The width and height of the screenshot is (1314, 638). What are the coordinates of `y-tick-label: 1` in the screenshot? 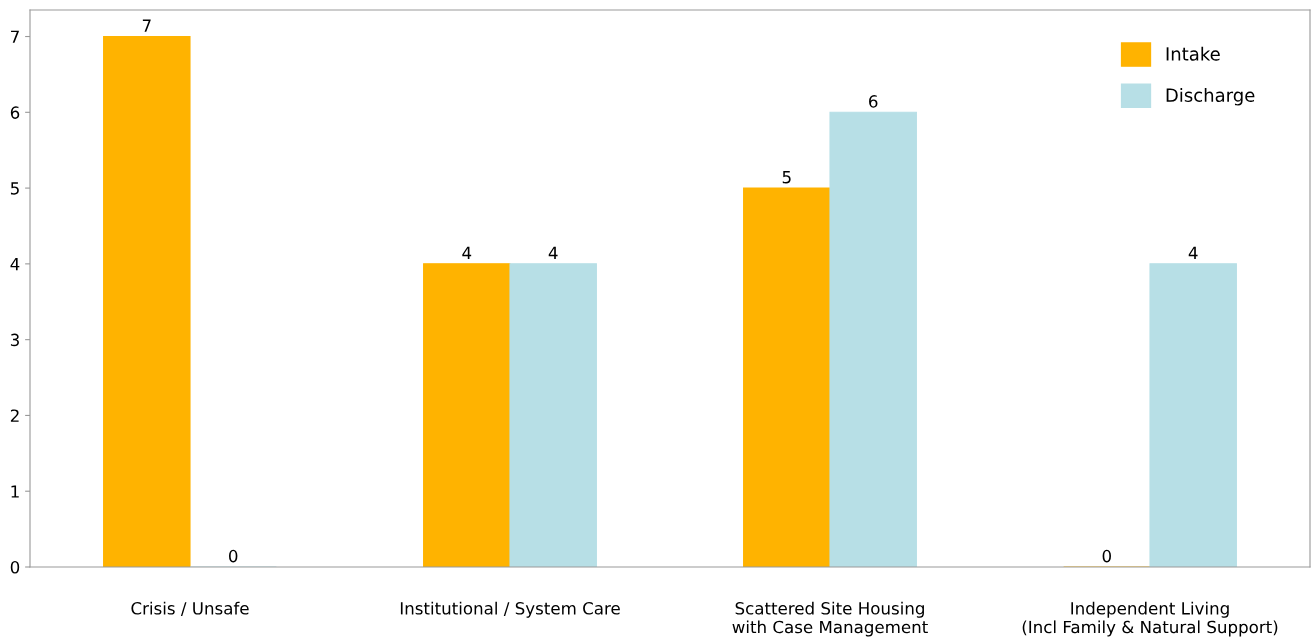 It's located at (15, 491).